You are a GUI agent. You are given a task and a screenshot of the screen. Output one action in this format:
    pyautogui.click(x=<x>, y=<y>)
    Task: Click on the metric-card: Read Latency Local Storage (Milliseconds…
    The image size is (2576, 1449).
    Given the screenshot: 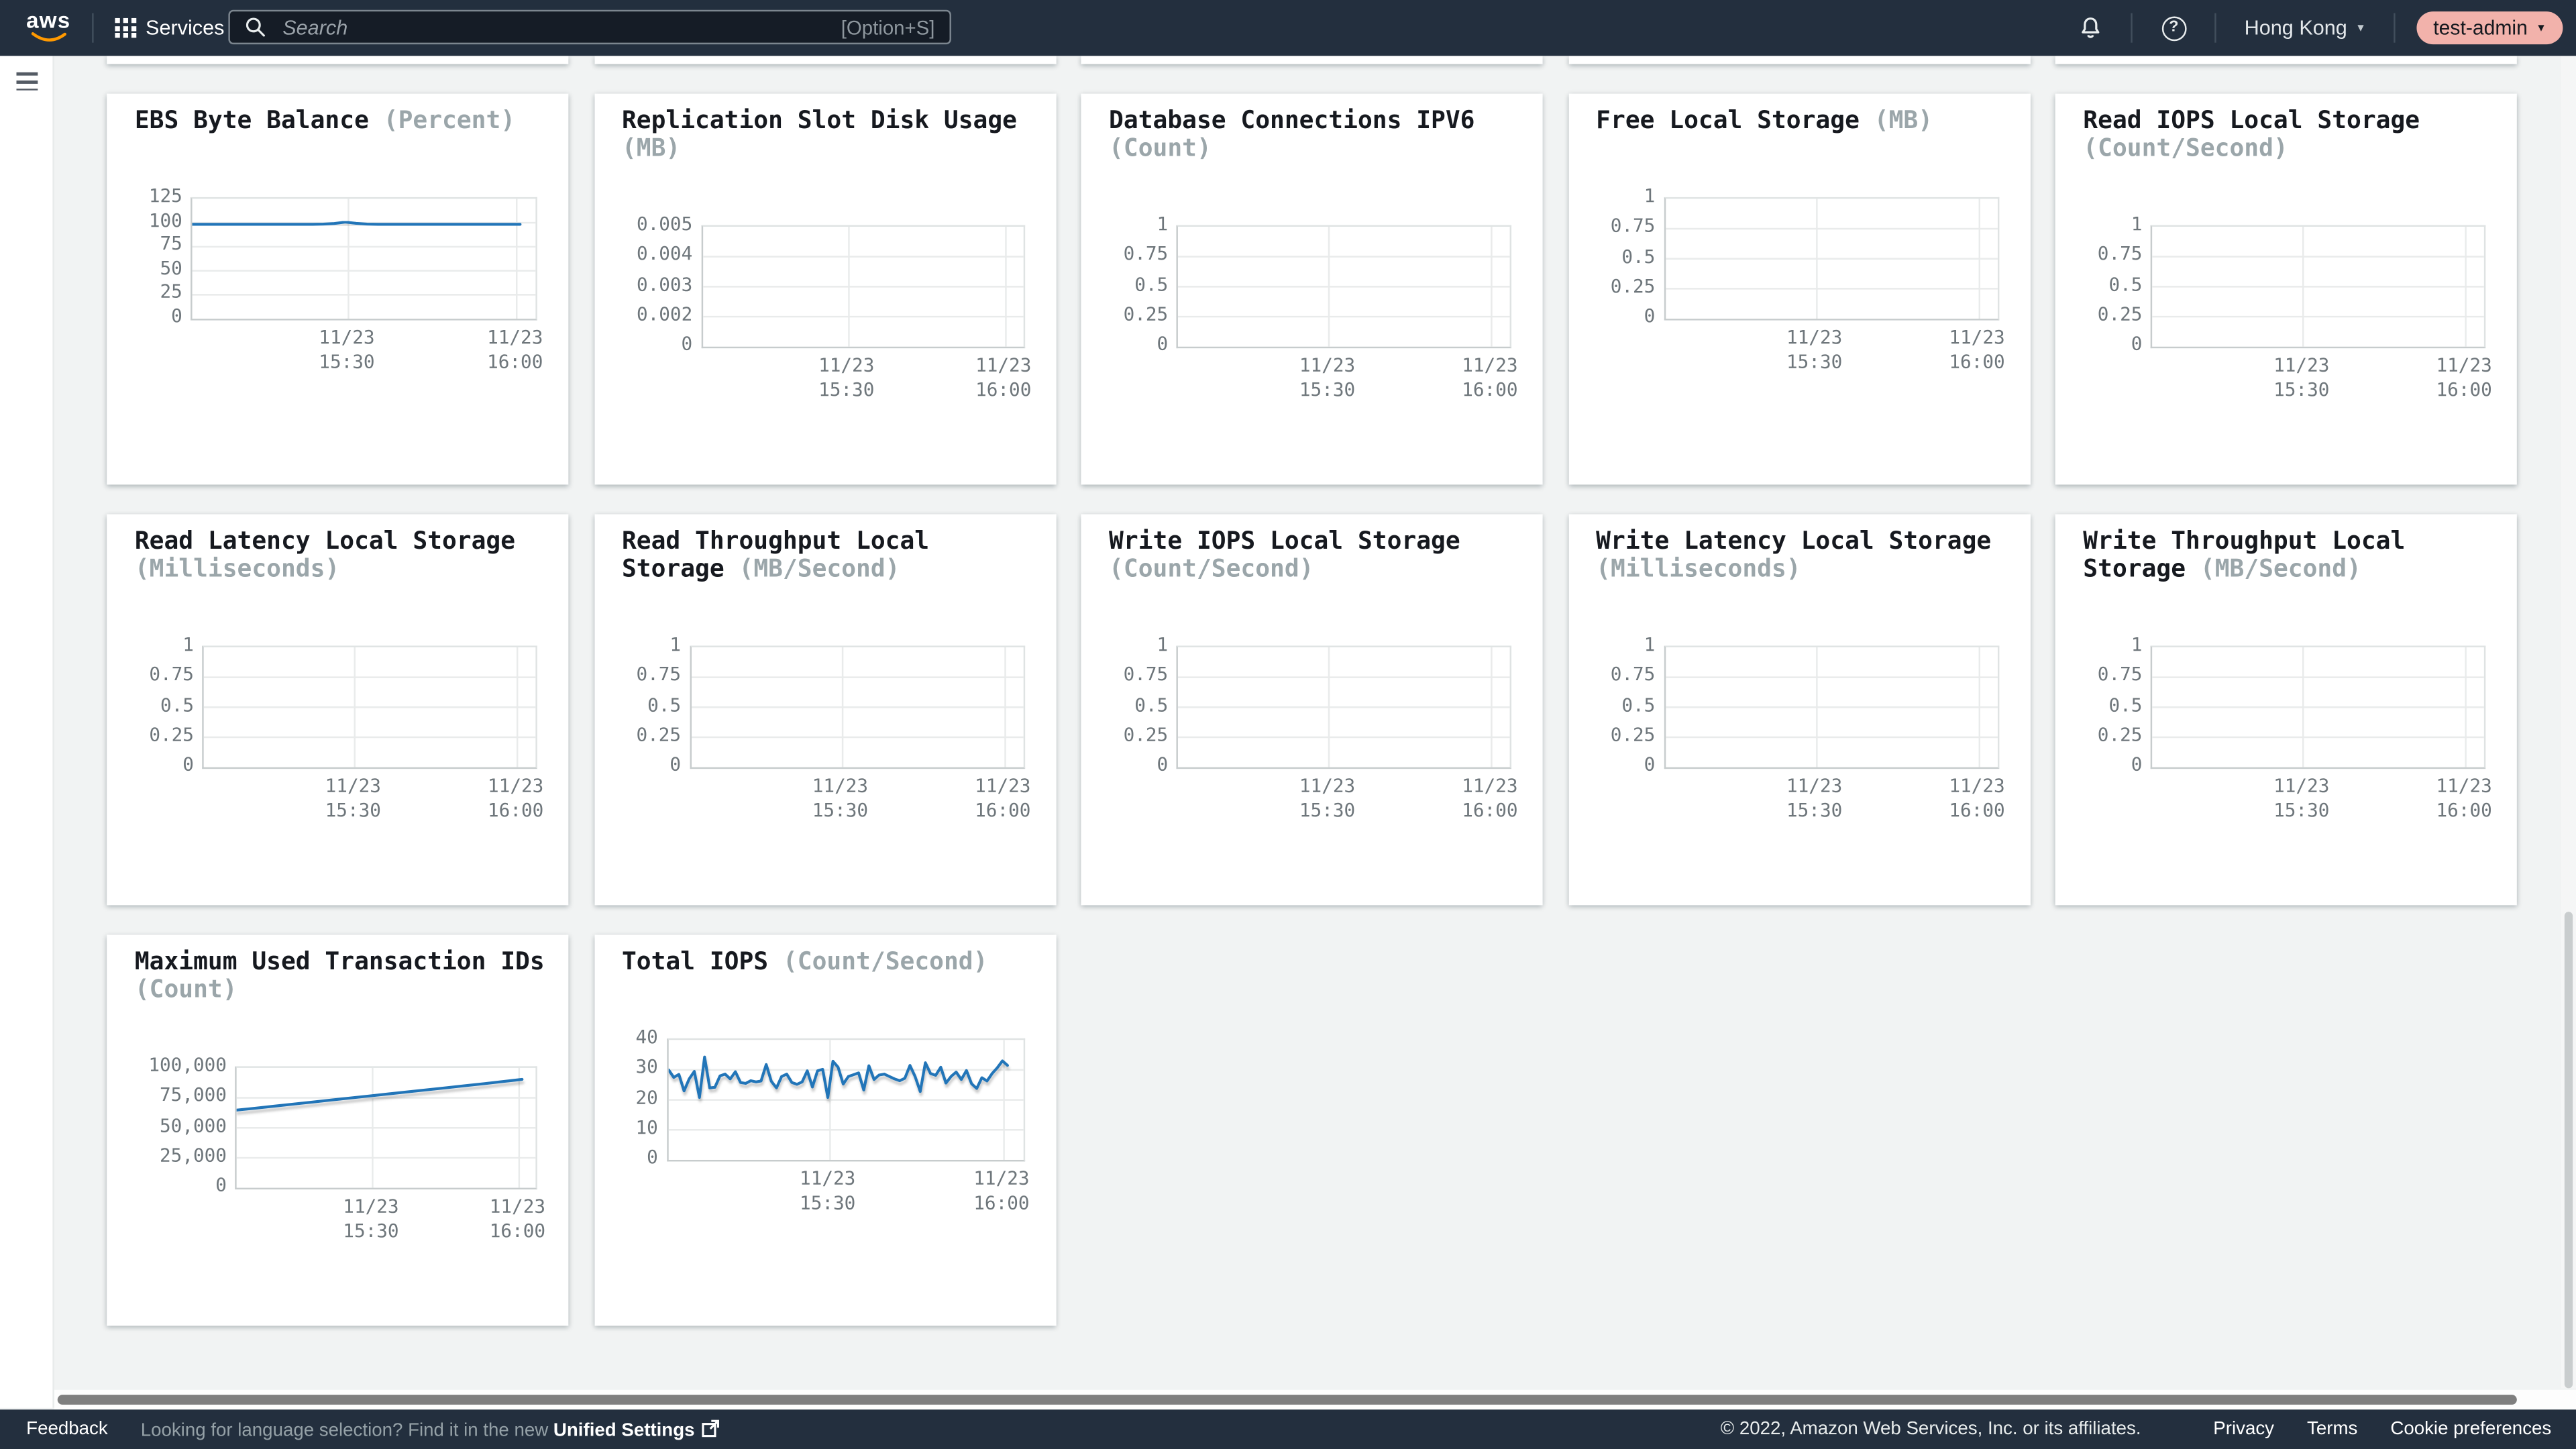 What is the action you would take?
    pyautogui.click(x=338, y=710)
    